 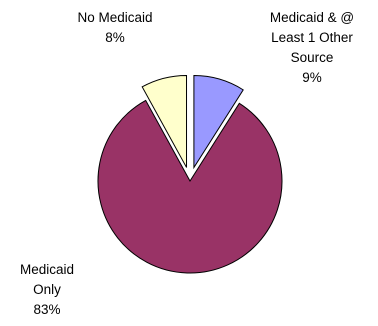 I want to click on slice-label-medicaid-only: Medicaid Only 83%, so click(x=47, y=290).